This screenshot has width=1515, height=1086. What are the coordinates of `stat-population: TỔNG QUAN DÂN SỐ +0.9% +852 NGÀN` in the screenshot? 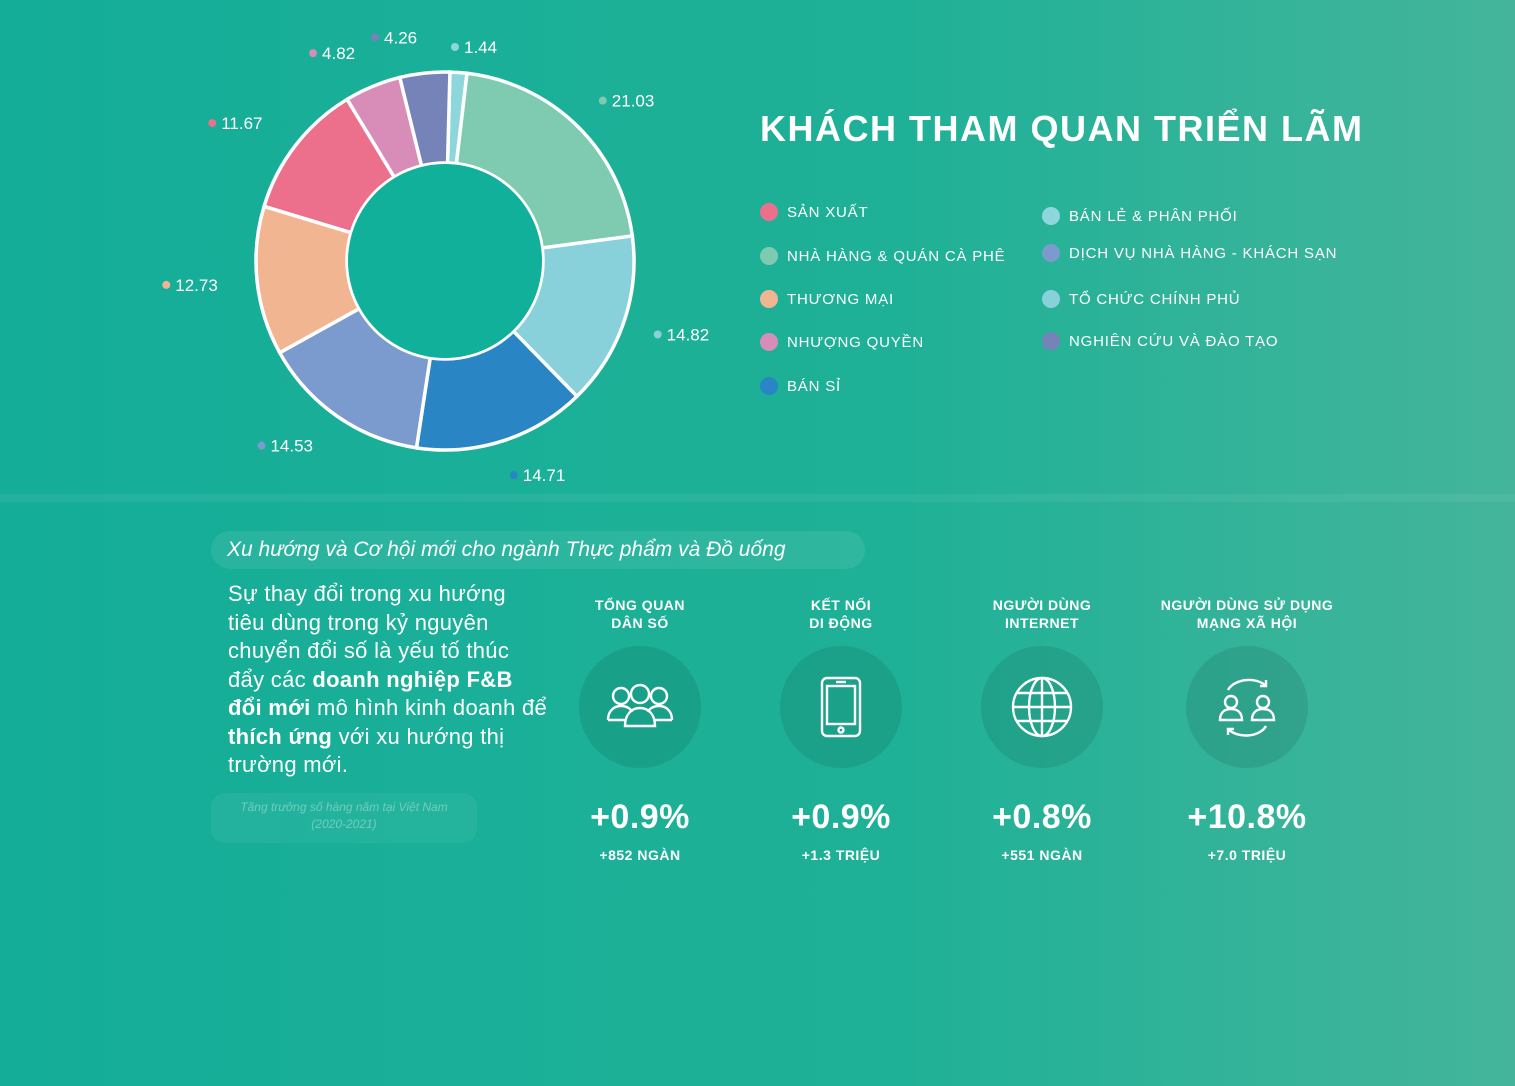 It's located at (640, 729).